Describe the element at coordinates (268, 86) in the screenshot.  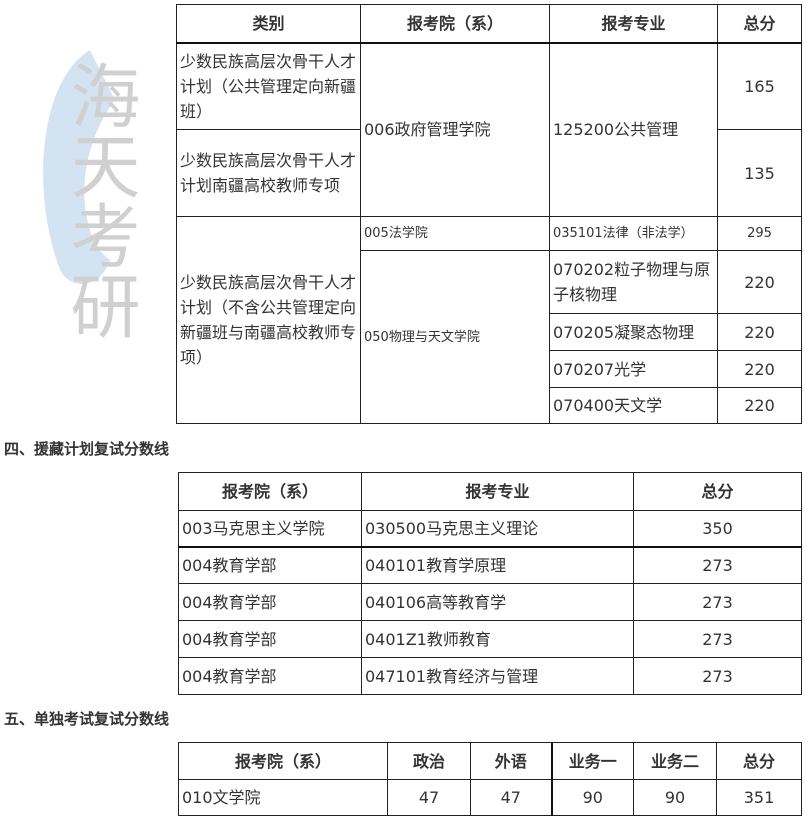
I see `category-cell: 少数民族高层次骨干人才计划（公共管理定向新疆班）` at that location.